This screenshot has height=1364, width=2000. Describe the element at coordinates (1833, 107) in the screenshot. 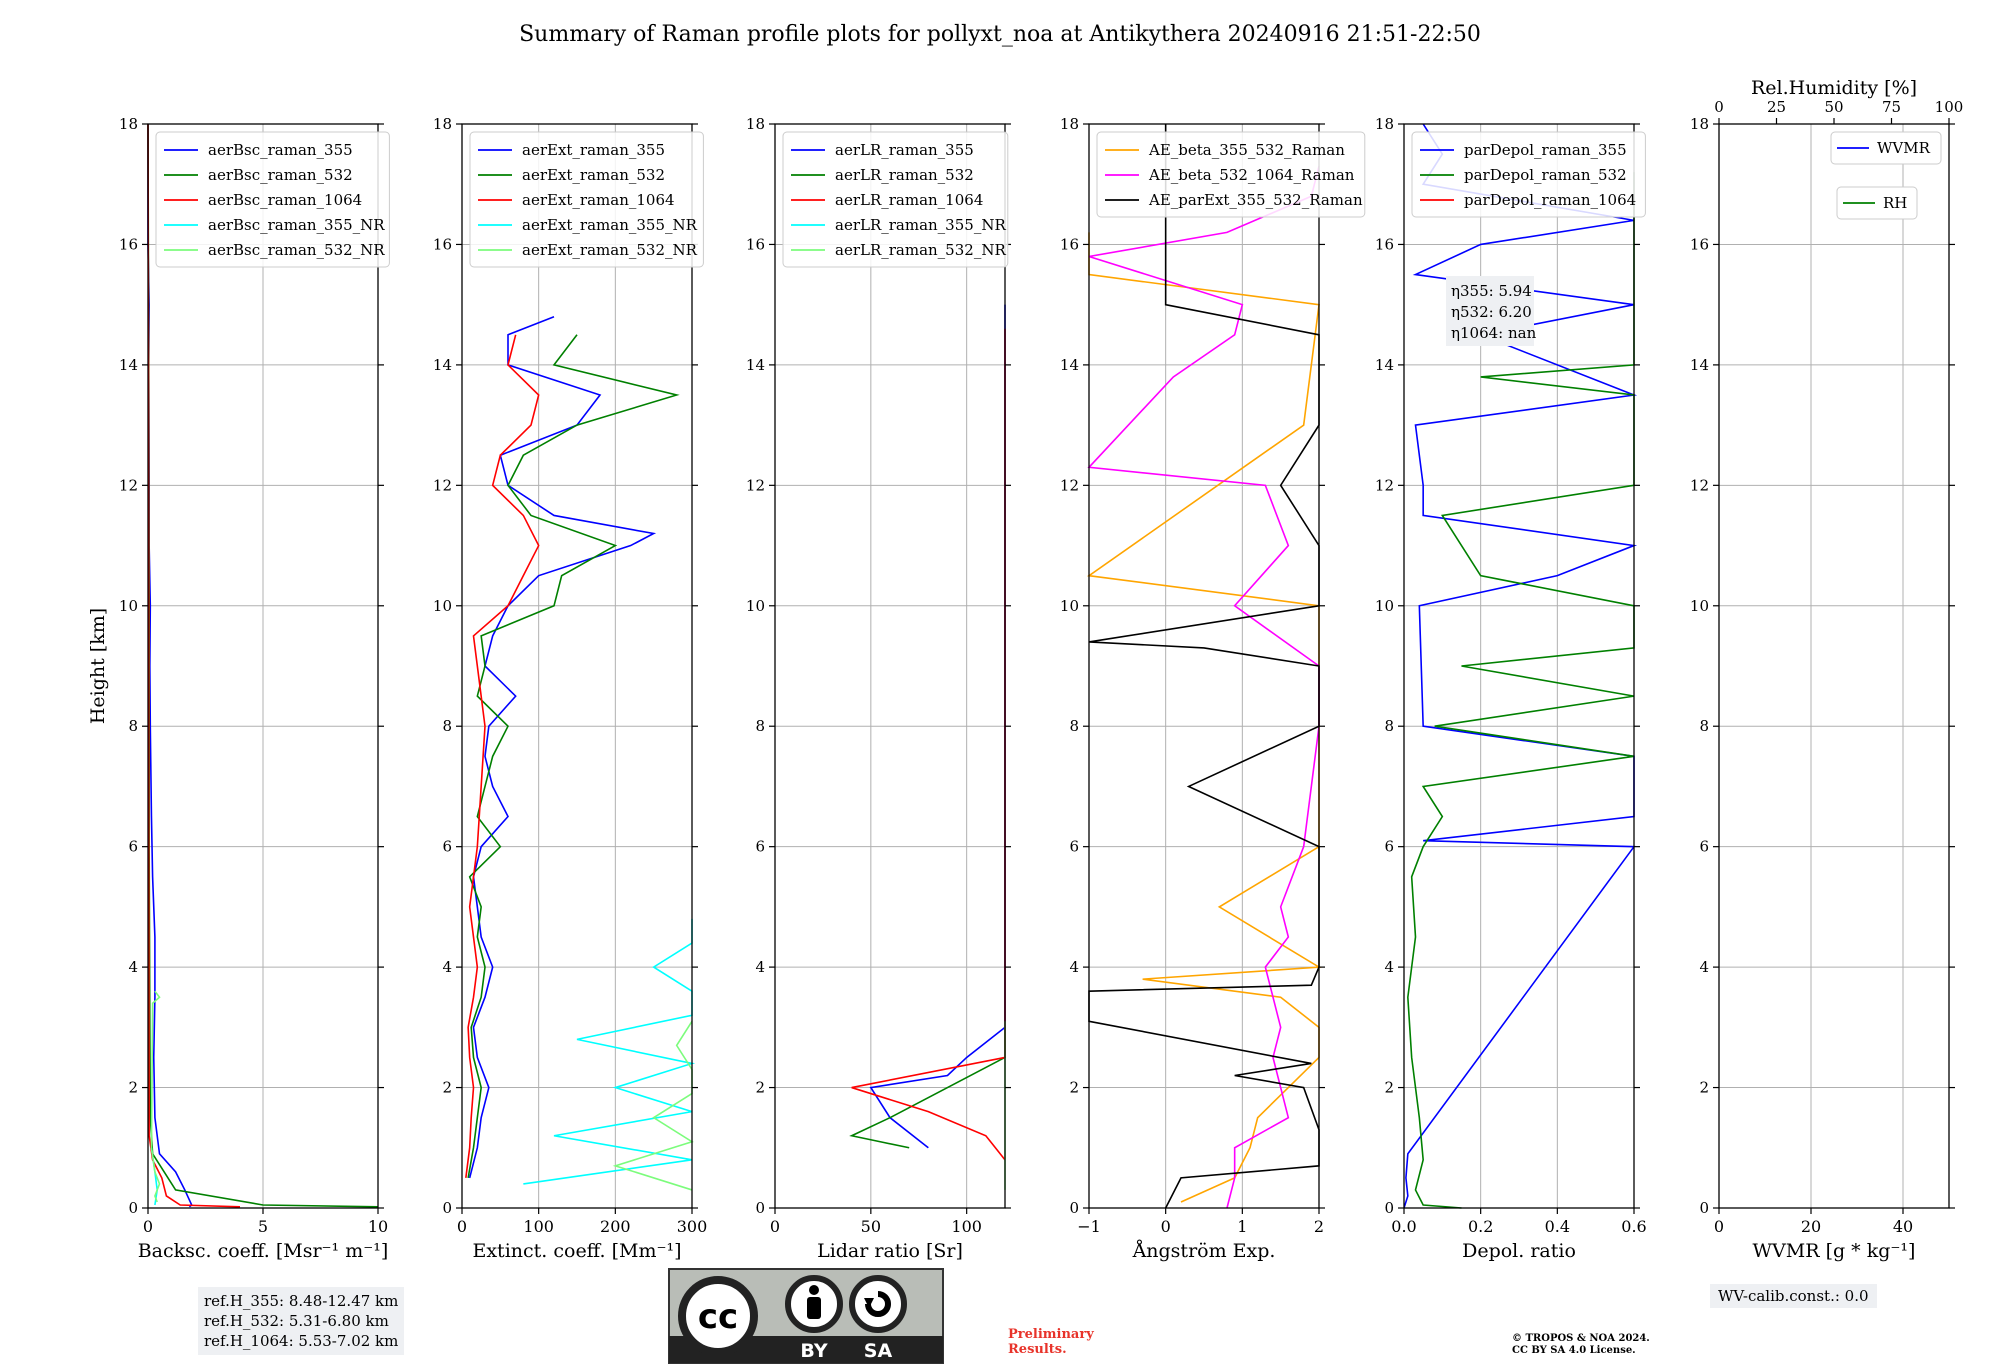

I see `x2-tick-label: 50` at that location.